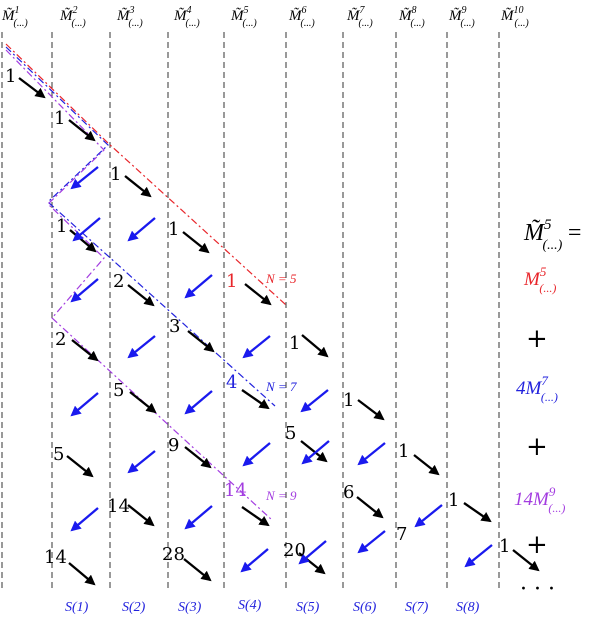  I want to click on s-label: S(7), so click(417, 607).